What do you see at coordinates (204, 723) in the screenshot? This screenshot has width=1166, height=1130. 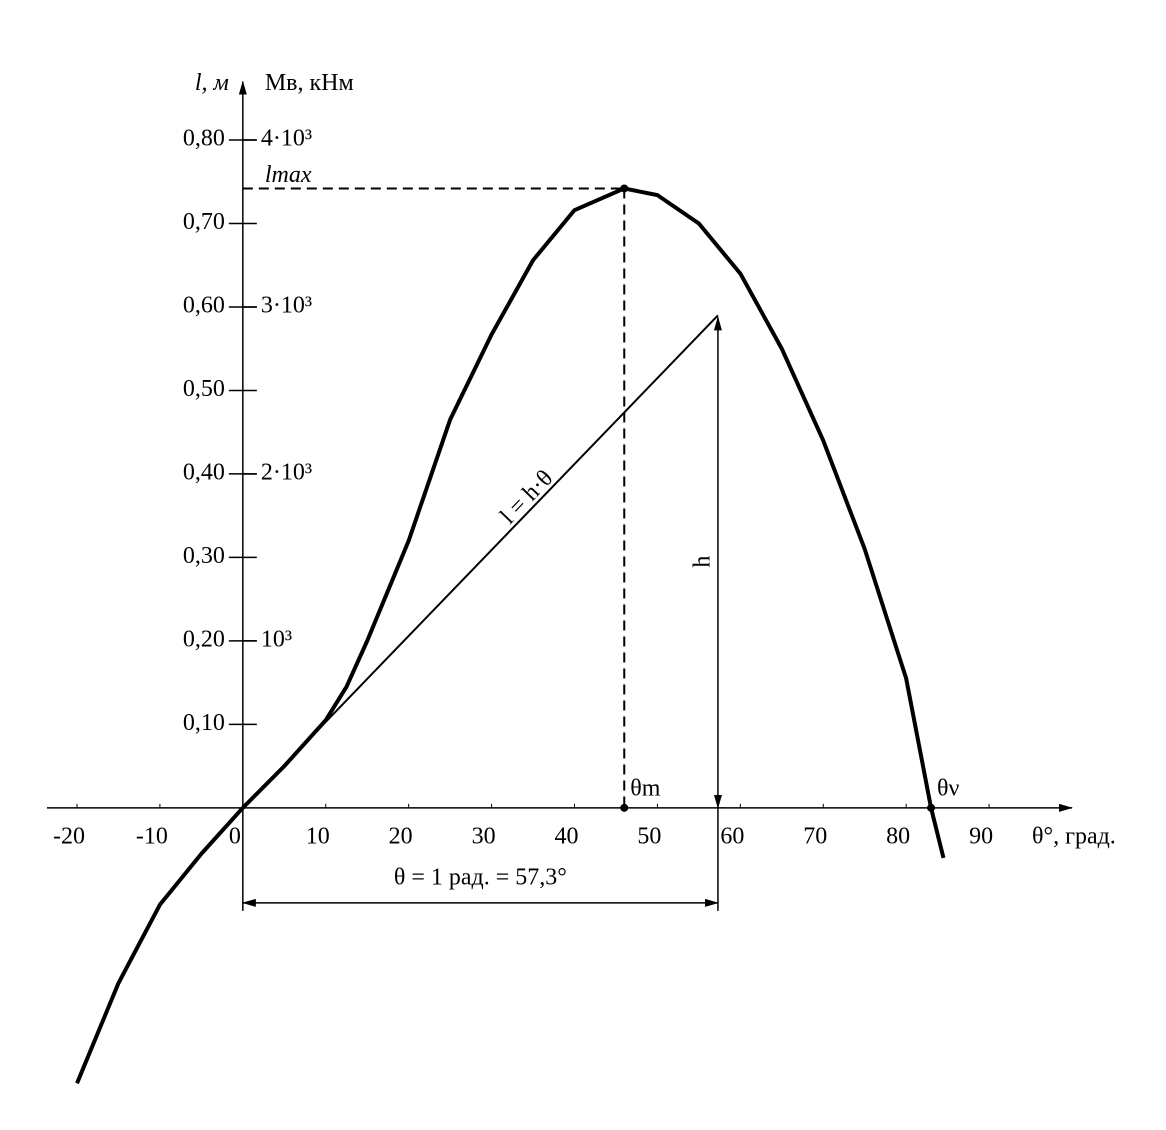 I see `y-tick-label: 0,10` at bounding box center [204, 723].